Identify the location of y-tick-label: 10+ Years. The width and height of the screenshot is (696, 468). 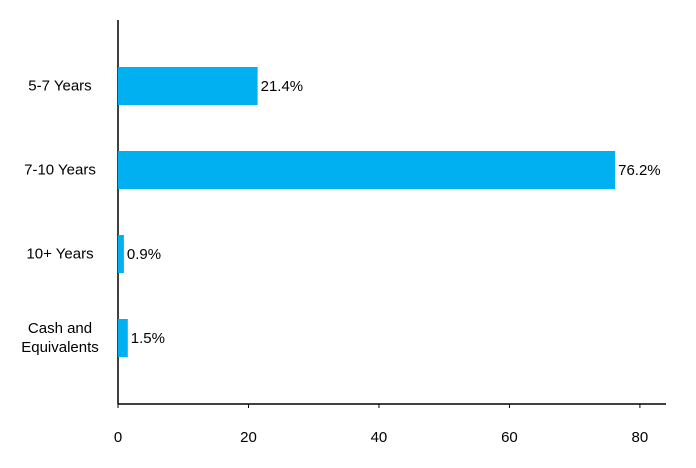
(60, 254).